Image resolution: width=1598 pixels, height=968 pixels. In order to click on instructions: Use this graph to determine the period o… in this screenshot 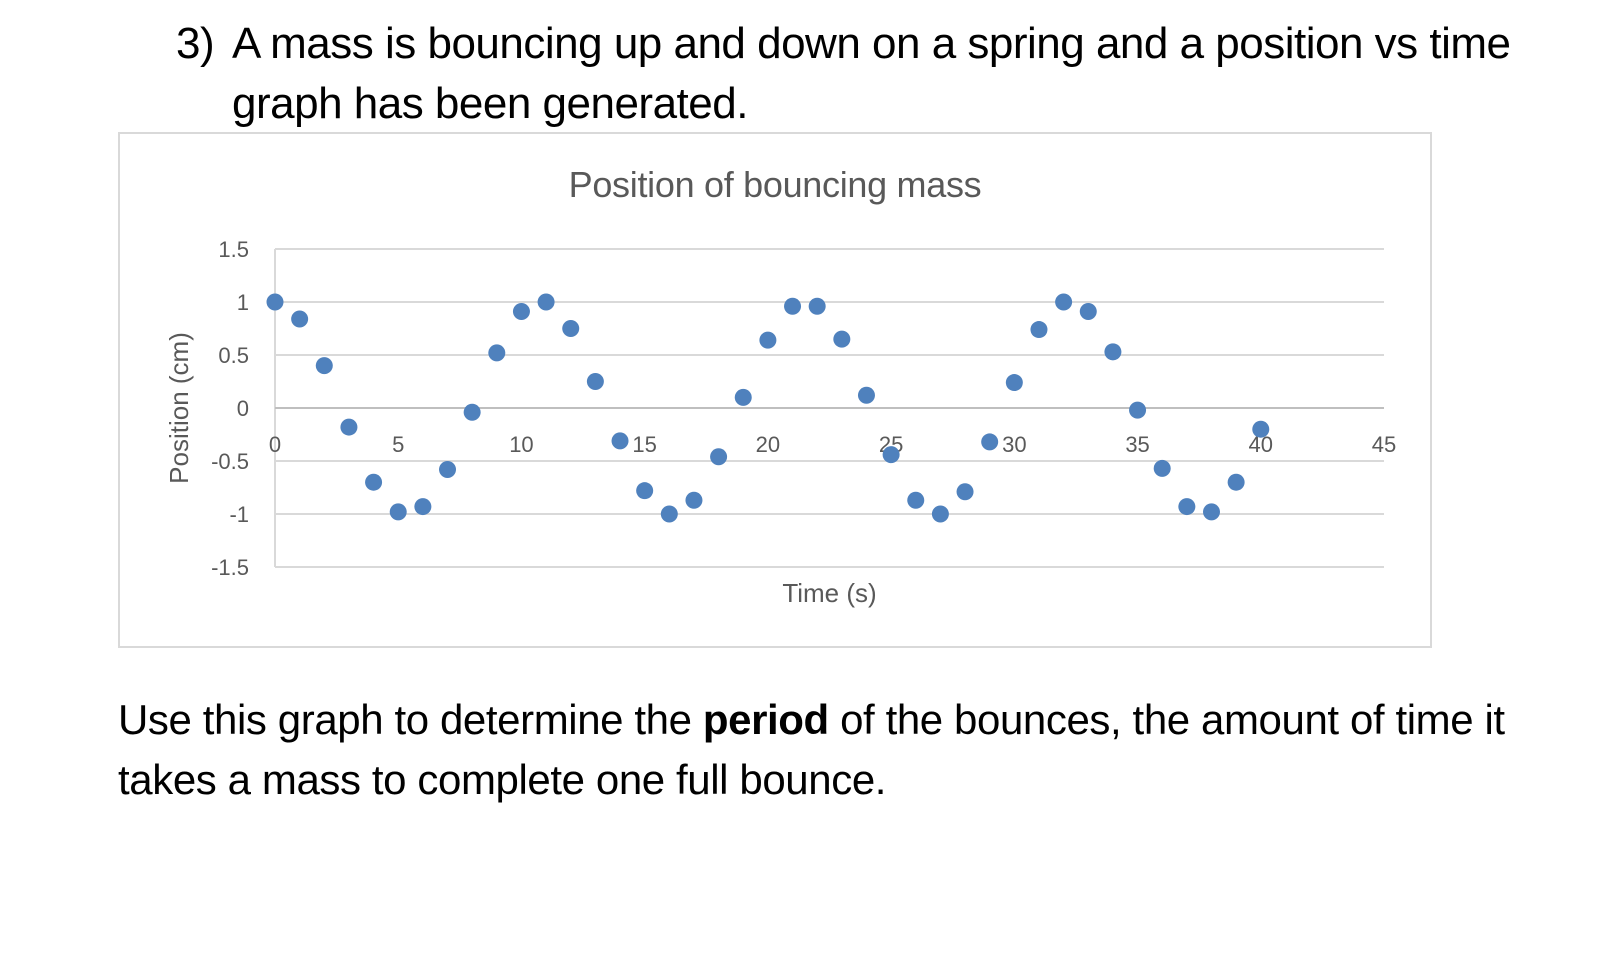, I will do `click(848, 750)`.